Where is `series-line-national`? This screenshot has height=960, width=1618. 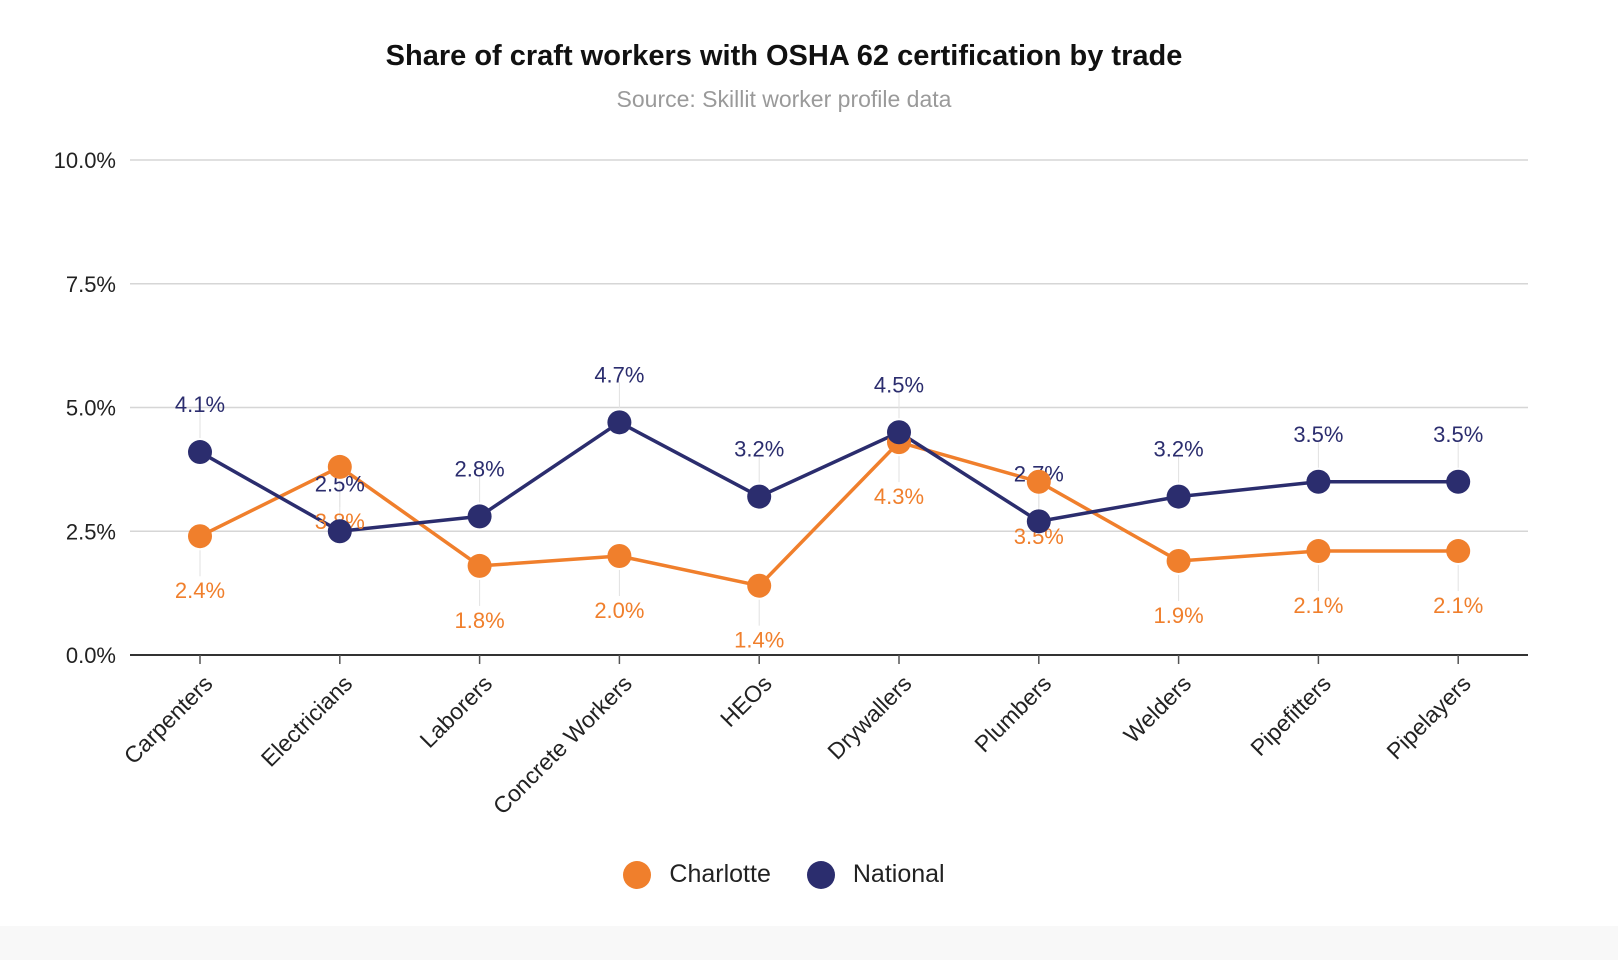
series-line-national is located at coordinates (829, 476).